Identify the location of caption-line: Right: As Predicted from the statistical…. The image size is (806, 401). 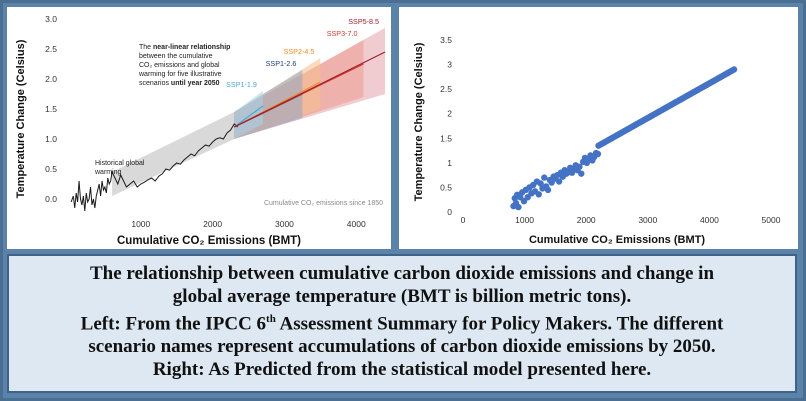
(402, 370).